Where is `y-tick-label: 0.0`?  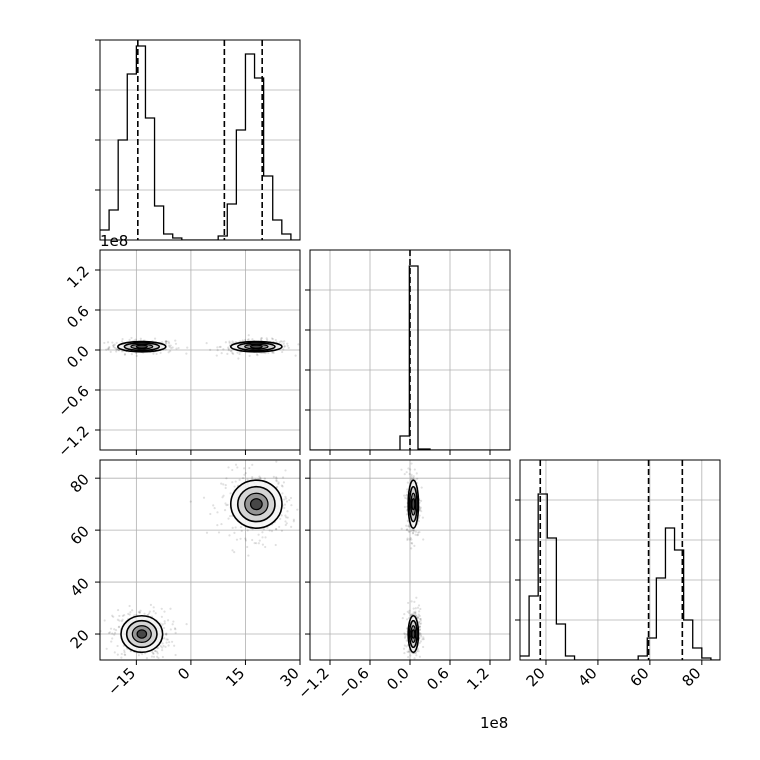
y-tick-label: 0.0 is located at coordinates (78, 357).